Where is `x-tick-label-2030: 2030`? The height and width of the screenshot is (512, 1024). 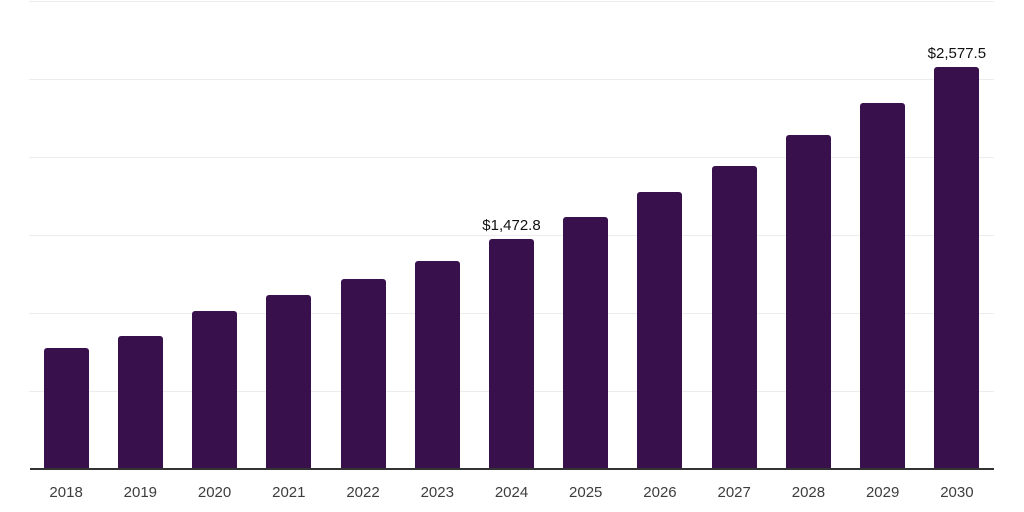 x-tick-label-2030: 2030 is located at coordinates (957, 492).